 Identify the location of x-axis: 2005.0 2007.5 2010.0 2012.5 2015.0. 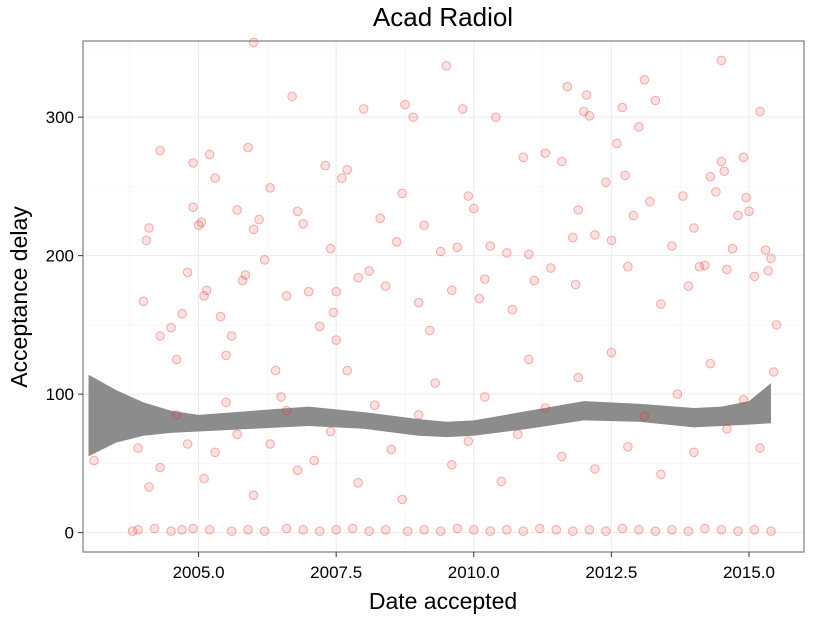
(474, 567).